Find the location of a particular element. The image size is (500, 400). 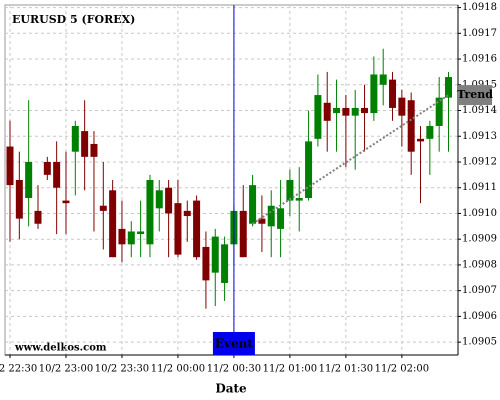

x-tick-label: 11/2 02:00 is located at coordinates (402, 369).